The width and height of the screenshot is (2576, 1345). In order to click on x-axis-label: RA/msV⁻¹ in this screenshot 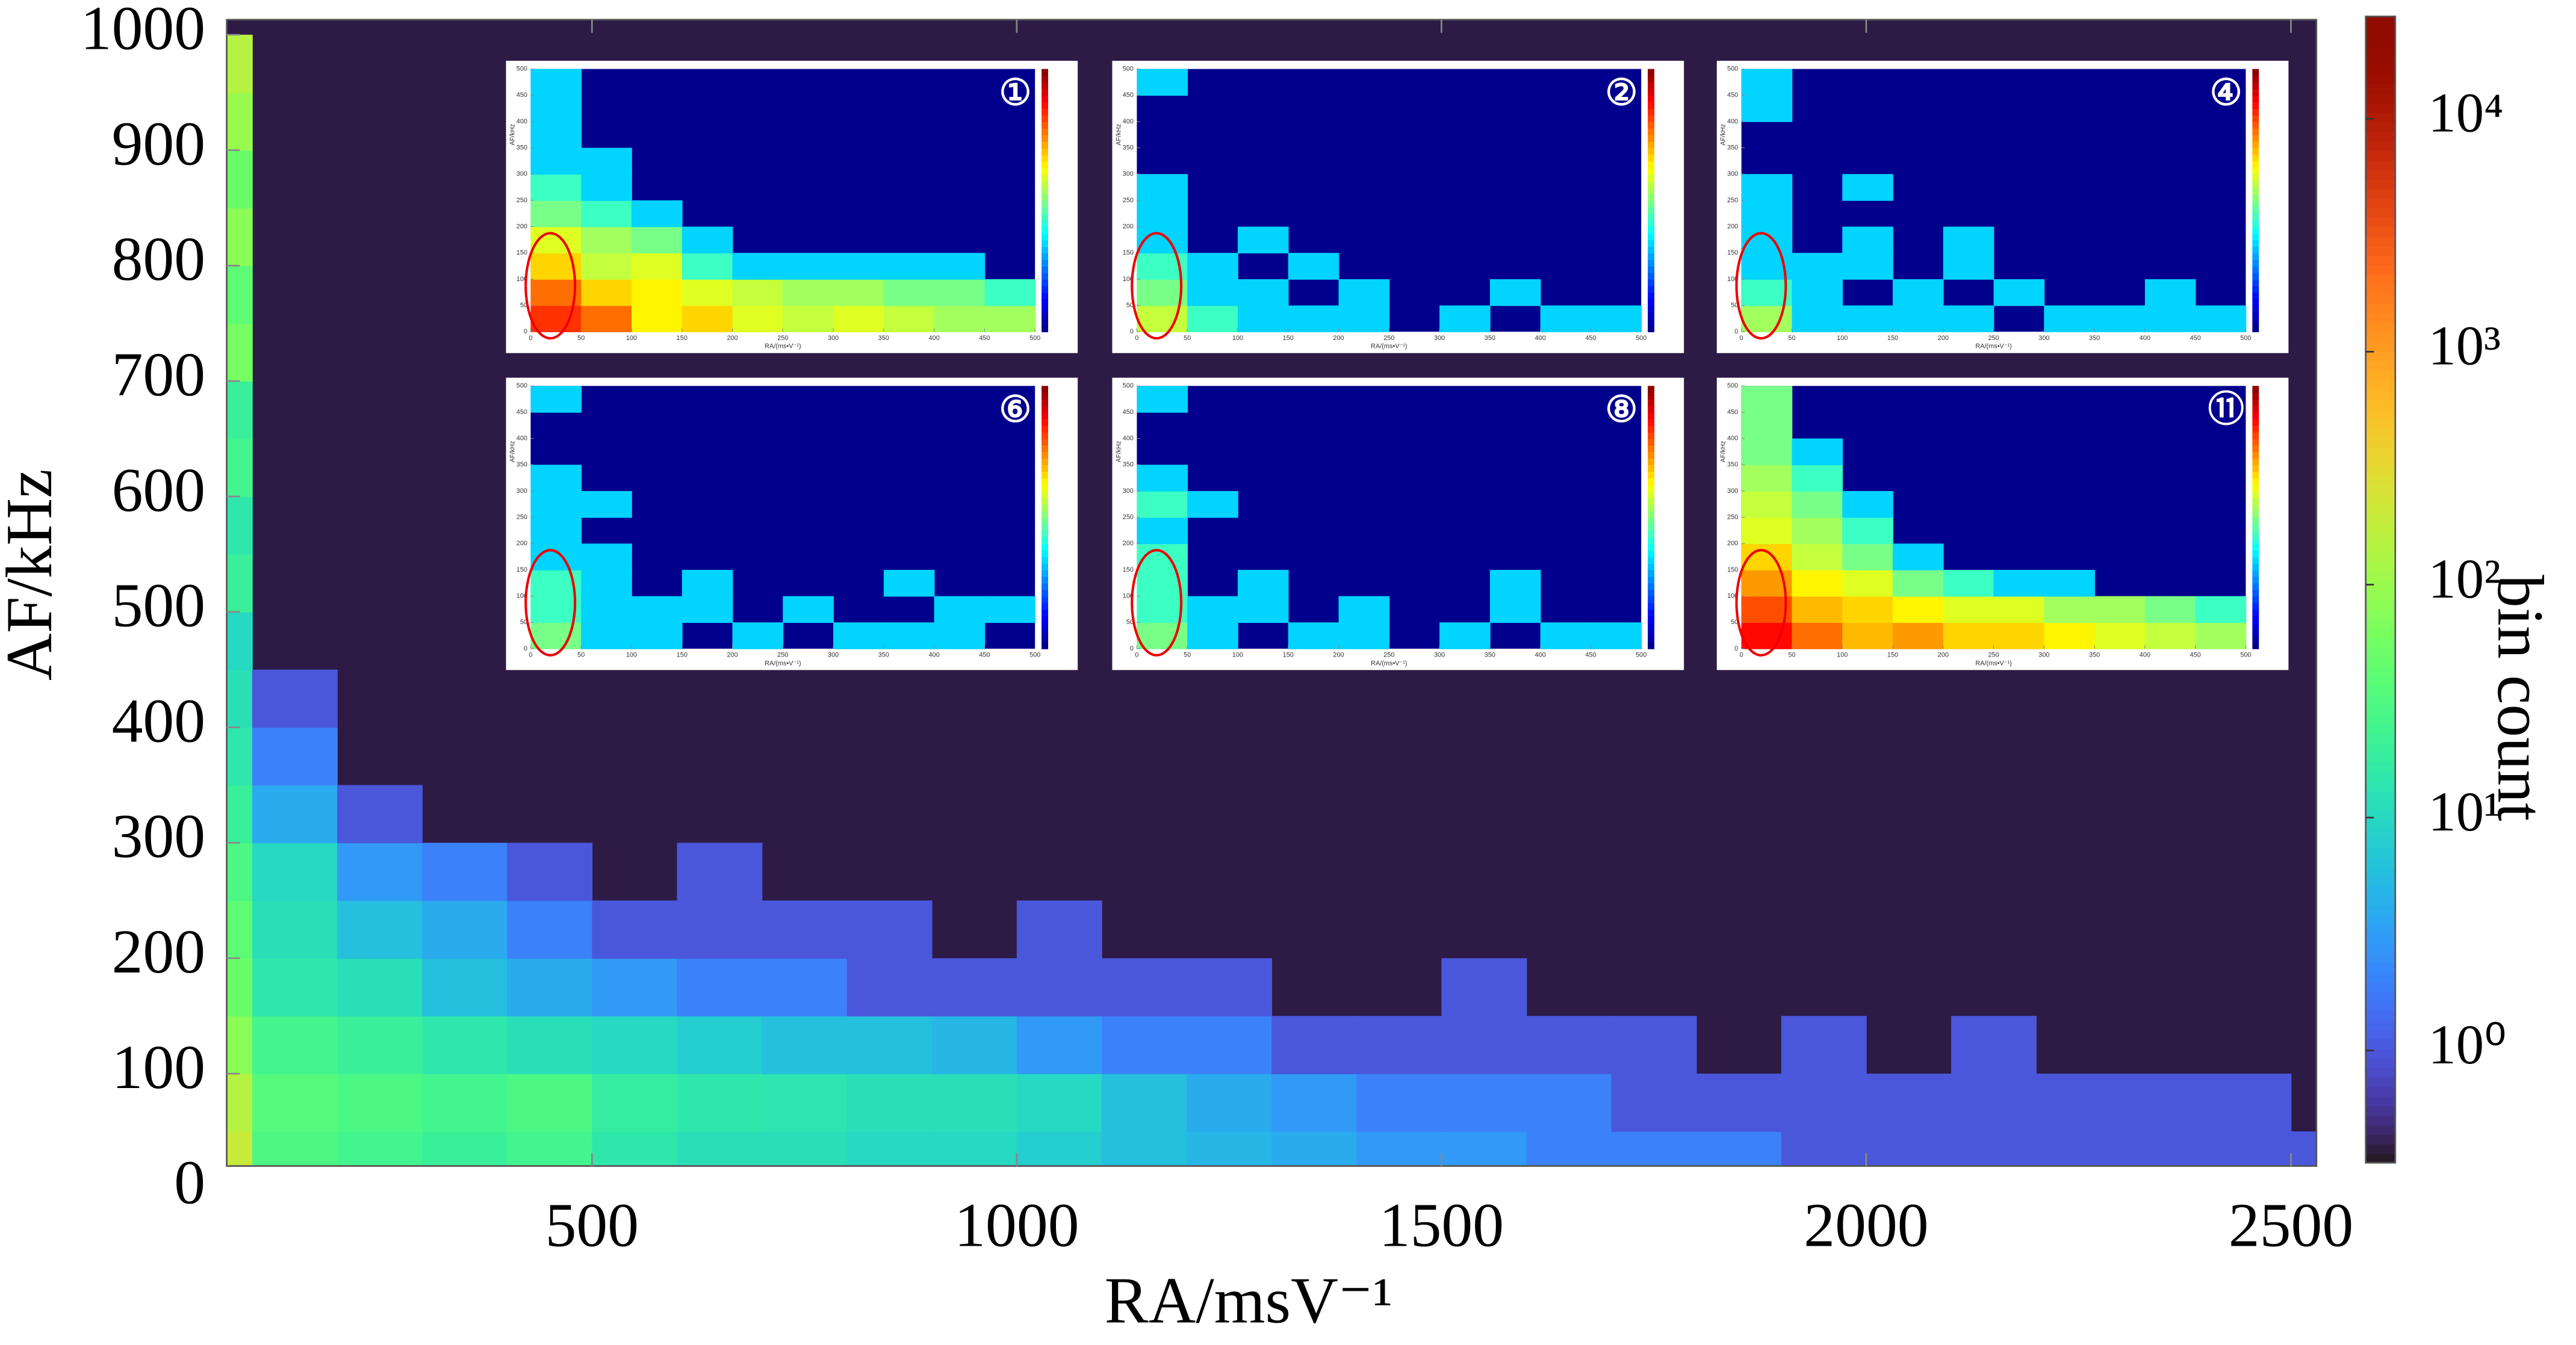, I will do `click(1248, 1300)`.